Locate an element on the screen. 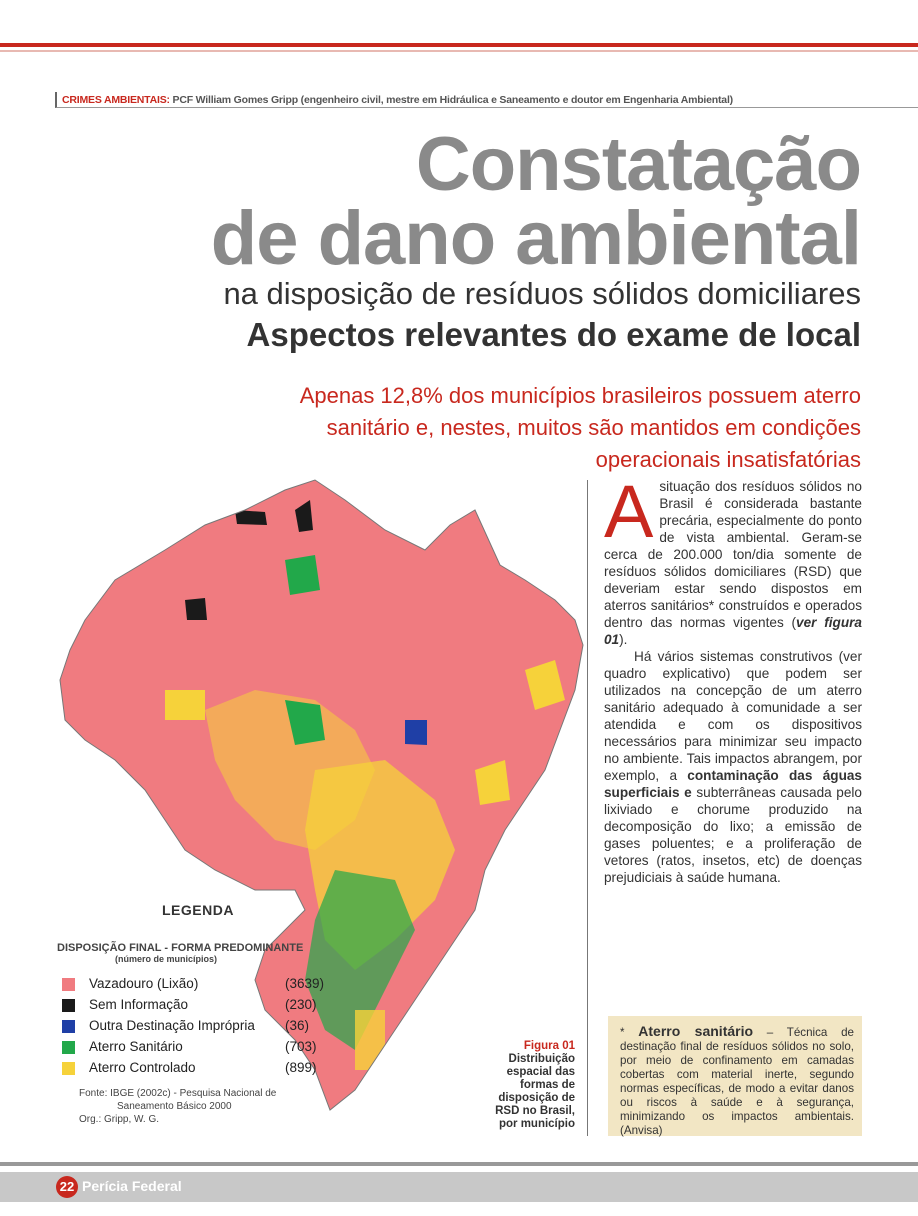  paragraph-emphasis: contaminação das águas superficiais e is located at coordinates (733, 784).